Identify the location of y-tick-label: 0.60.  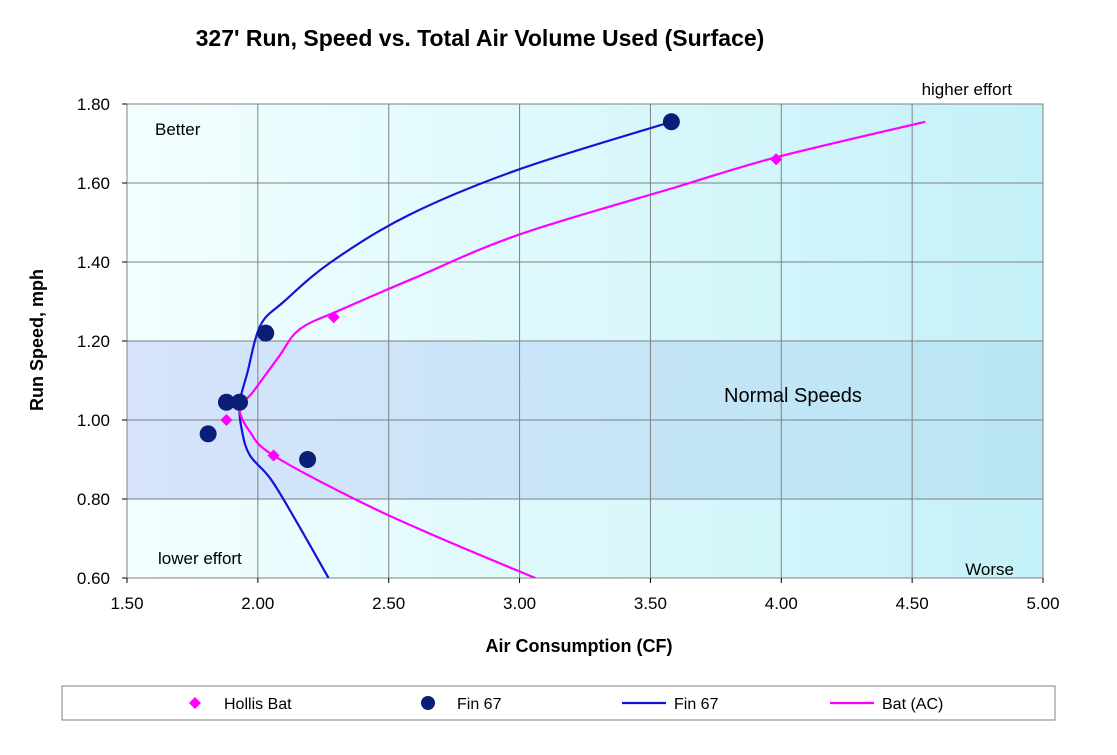
(93, 578).